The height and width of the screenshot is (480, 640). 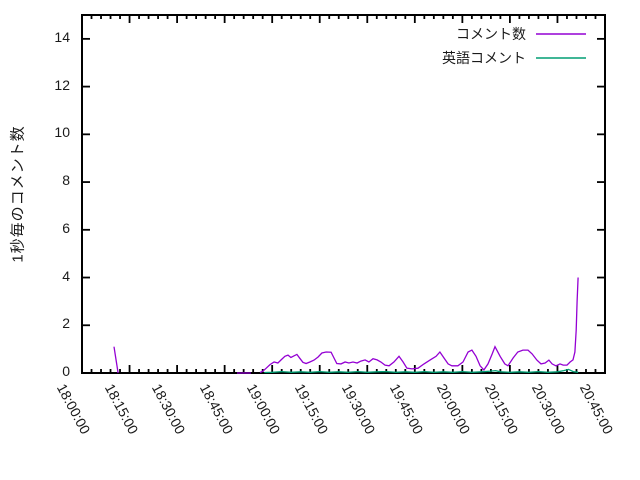 I want to click on y-tick-label: 8, so click(x=66, y=180).